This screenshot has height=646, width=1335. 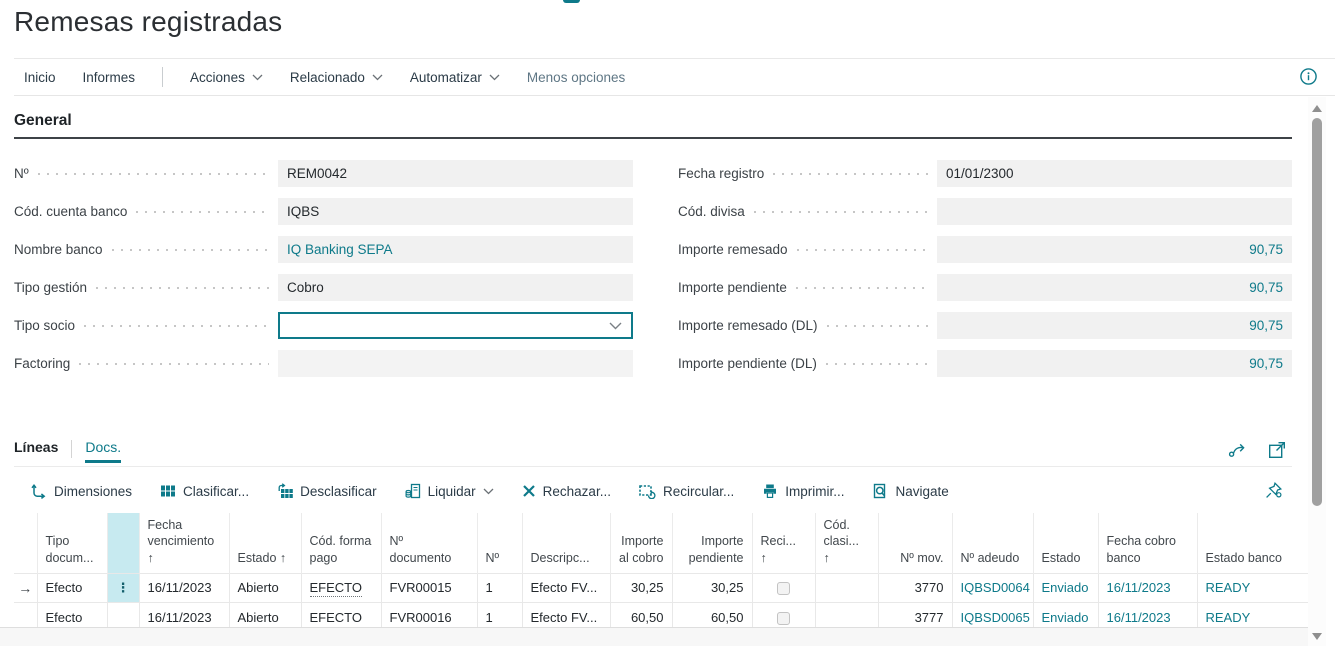 I want to click on desclasificar-button: Desclasificar, so click(x=327, y=491).